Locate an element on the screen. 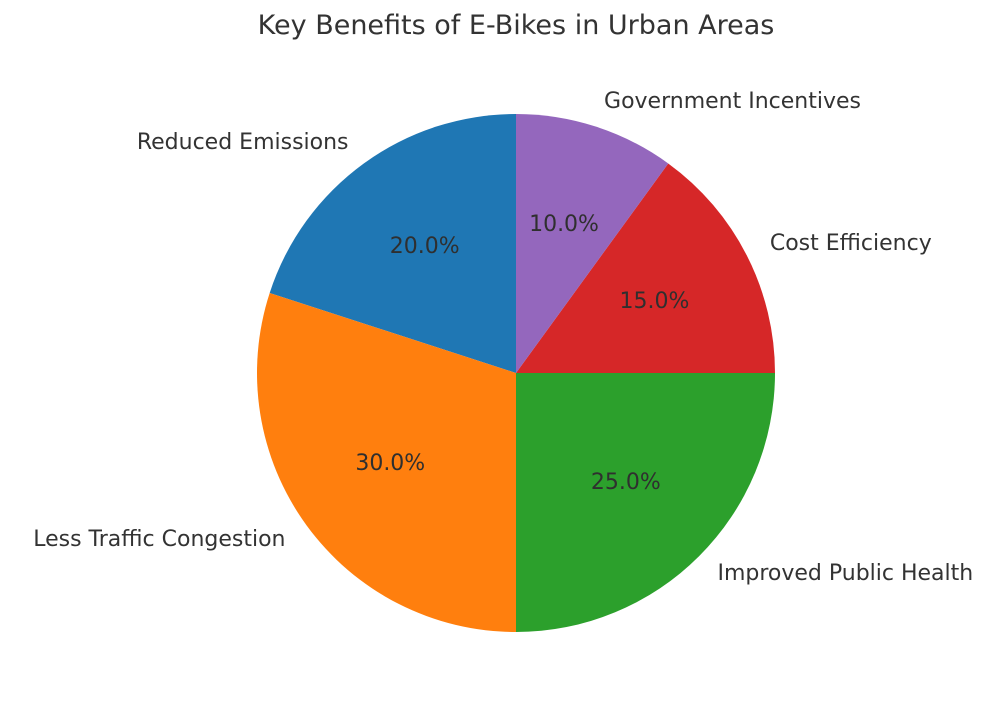 The width and height of the screenshot is (1003, 712). pie-slice-less-traffic-congestion is located at coordinates (386, 462).